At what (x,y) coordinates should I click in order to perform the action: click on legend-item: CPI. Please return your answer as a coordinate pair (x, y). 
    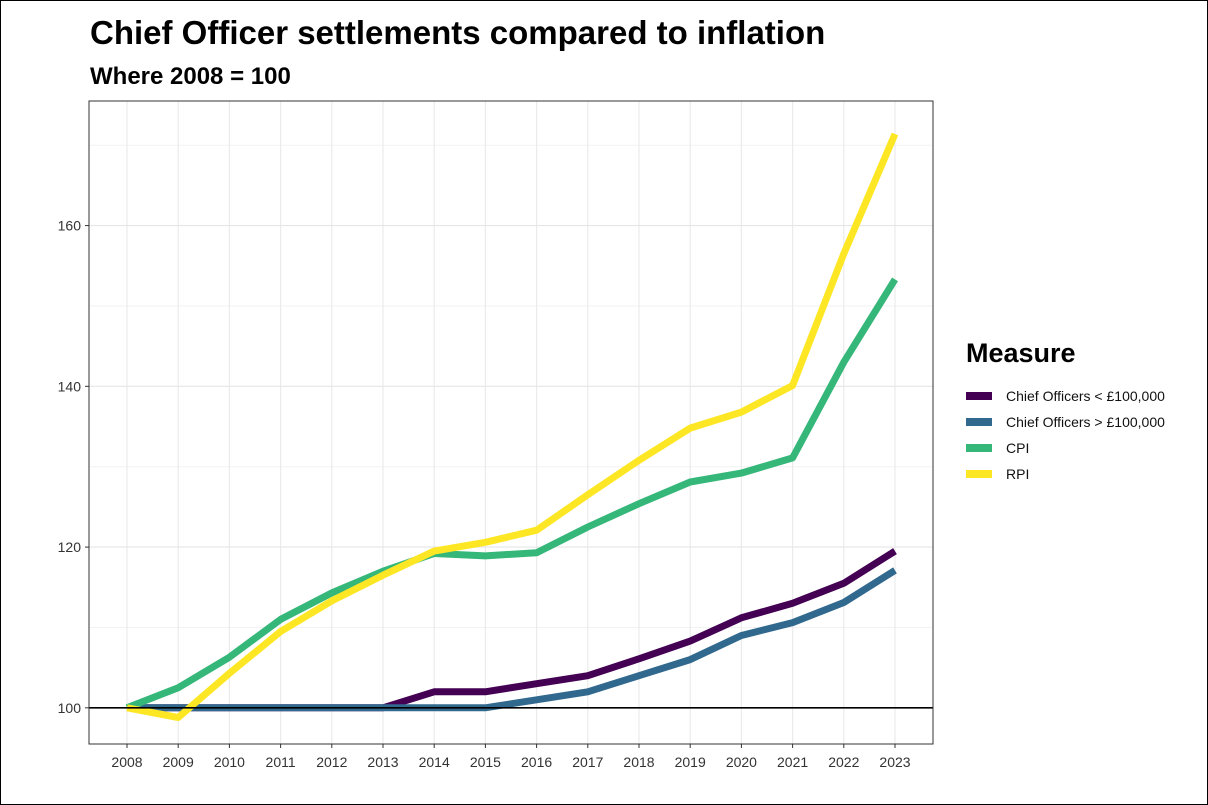
    Looking at the image, I should click on (1065, 448).